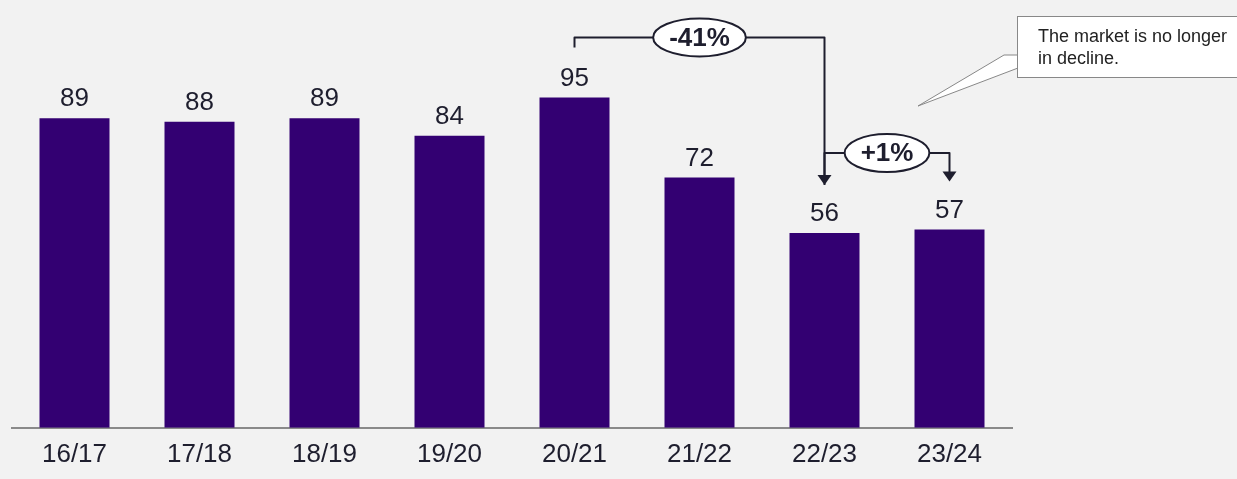  I want to click on text: -41%, so click(699, 36).